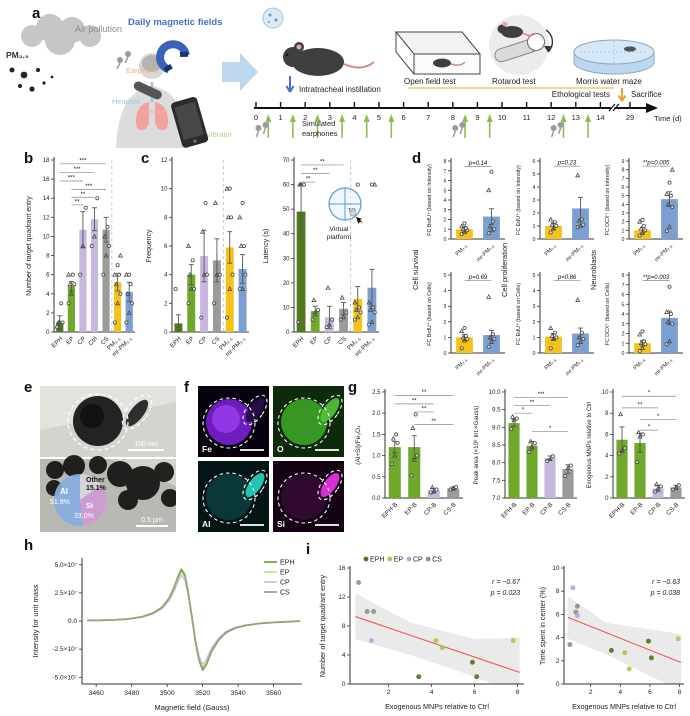  What do you see at coordinates (186, 387) in the screenshot?
I see `panel-label-f: f` at bounding box center [186, 387].